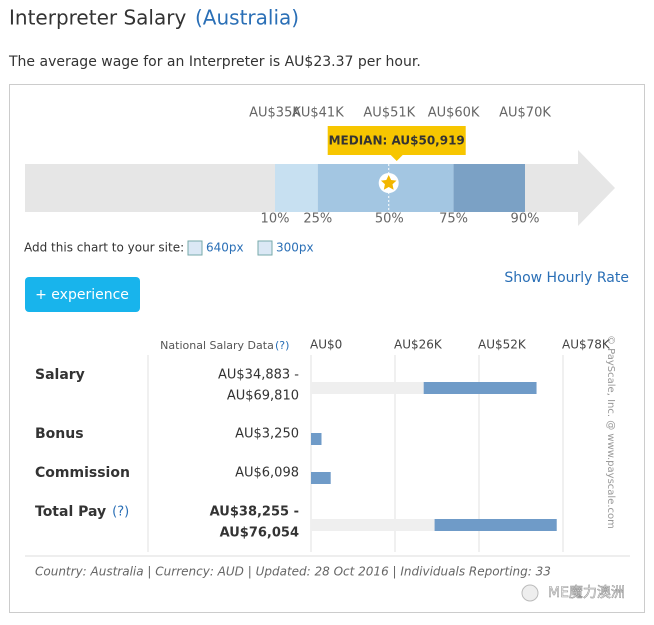  Describe the element at coordinates (267, 473) in the screenshot. I see `row-value: AU$6,098` at that location.